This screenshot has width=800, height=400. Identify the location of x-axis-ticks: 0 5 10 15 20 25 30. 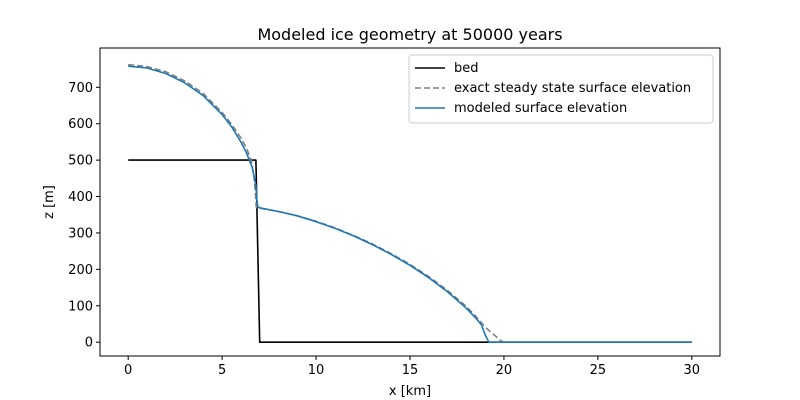
(412, 367).